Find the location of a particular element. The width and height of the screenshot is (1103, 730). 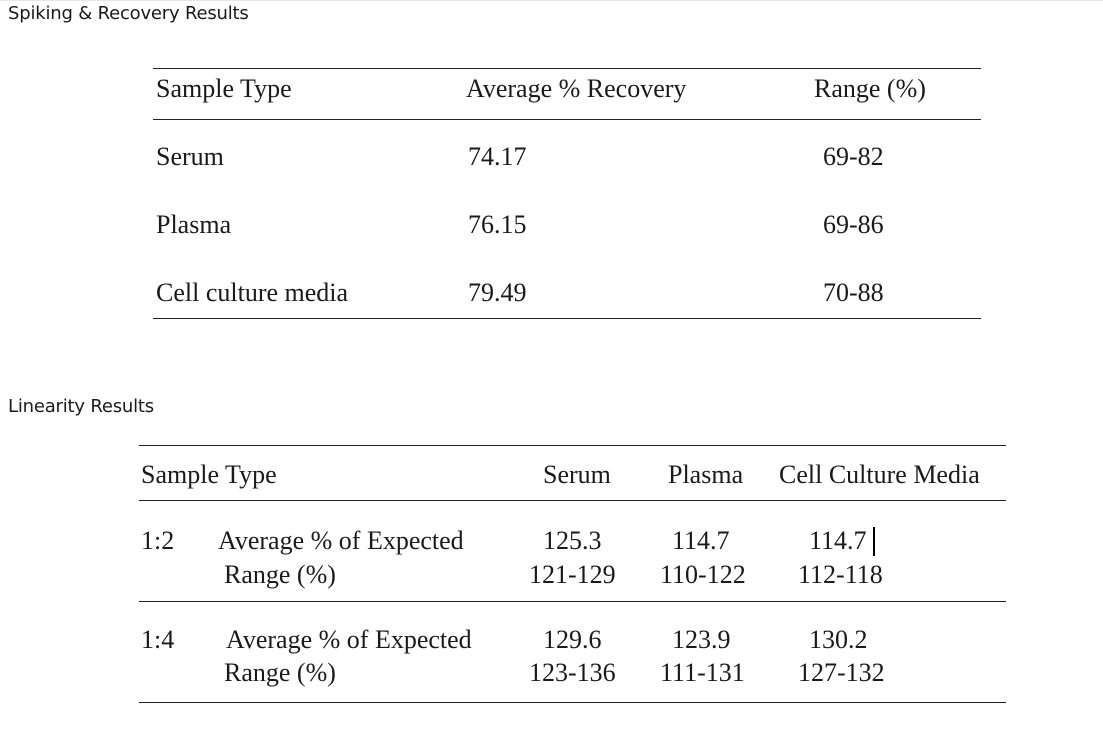

linearity-header-serum: Serum is located at coordinates (577, 474).